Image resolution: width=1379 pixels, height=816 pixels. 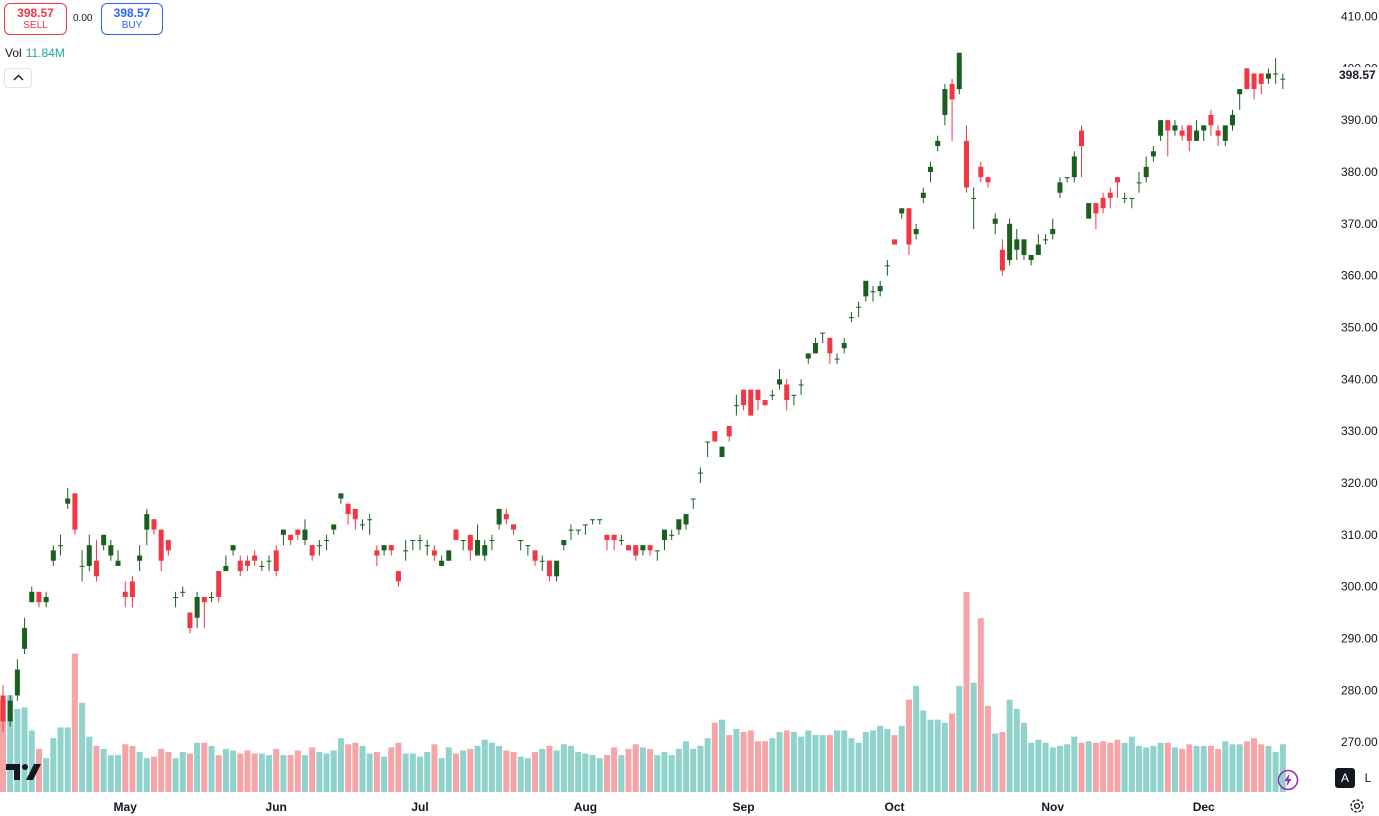 I want to click on lightning-icon, so click(x=1288, y=780).